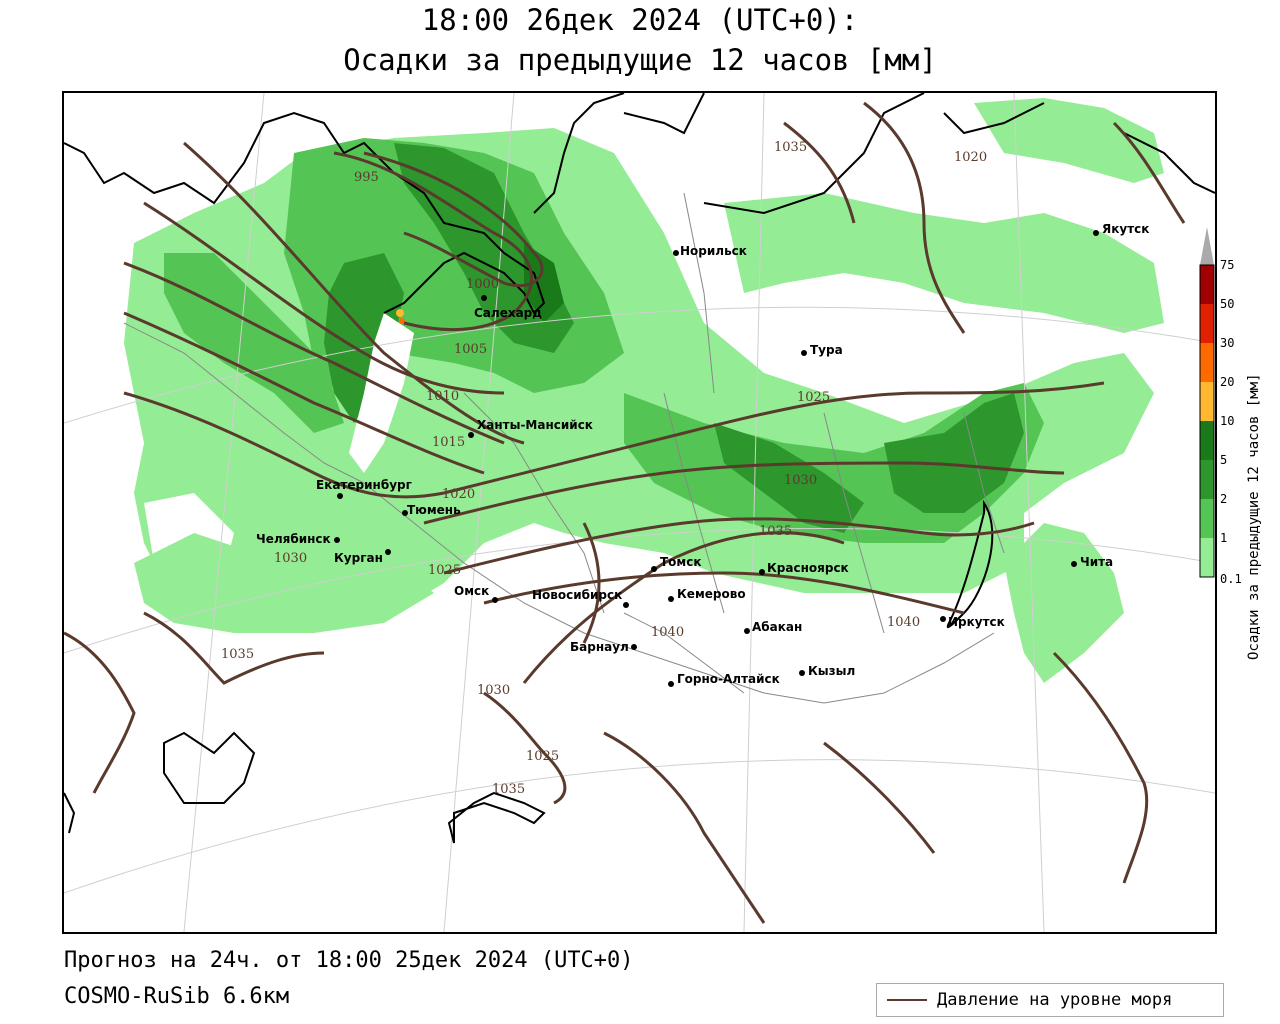 The height and width of the screenshot is (1024, 1280). Describe the element at coordinates (640, 60) in the screenshot. I see `map-title-line2: Осадки за предыдущие 12 часов [мм]` at that location.